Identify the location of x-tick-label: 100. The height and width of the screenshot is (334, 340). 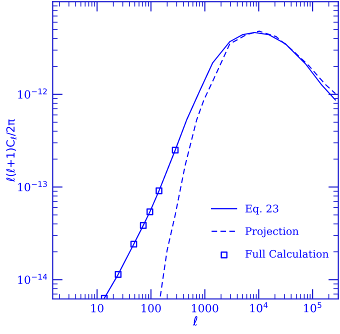
(151, 308).